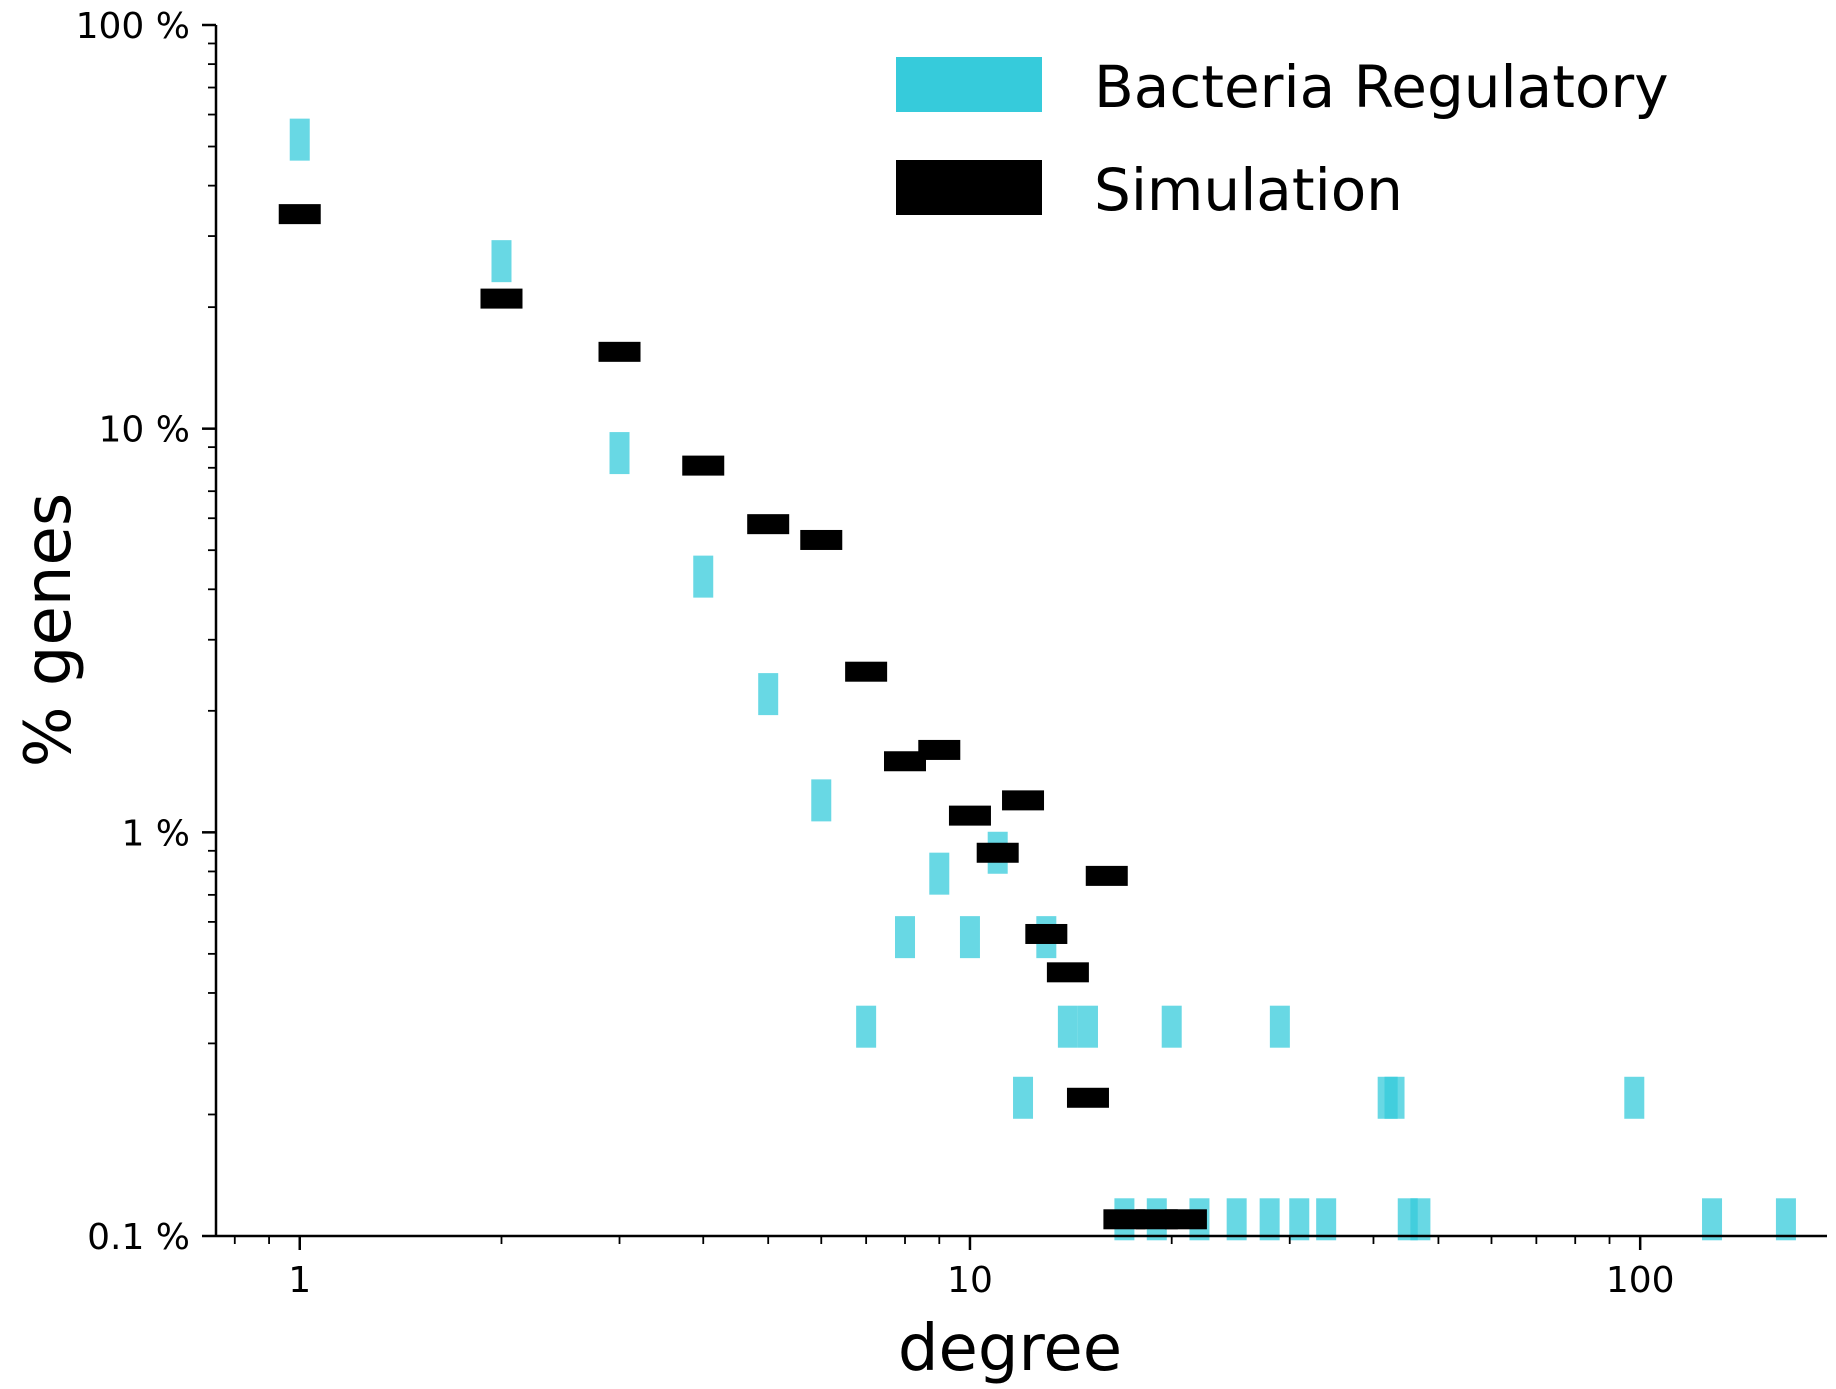 Image resolution: width=1836 pixels, height=1389 pixels. What do you see at coordinates (1640, 1280) in the screenshot?
I see `x-tick-label: 100` at bounding box center [1640, 1280].